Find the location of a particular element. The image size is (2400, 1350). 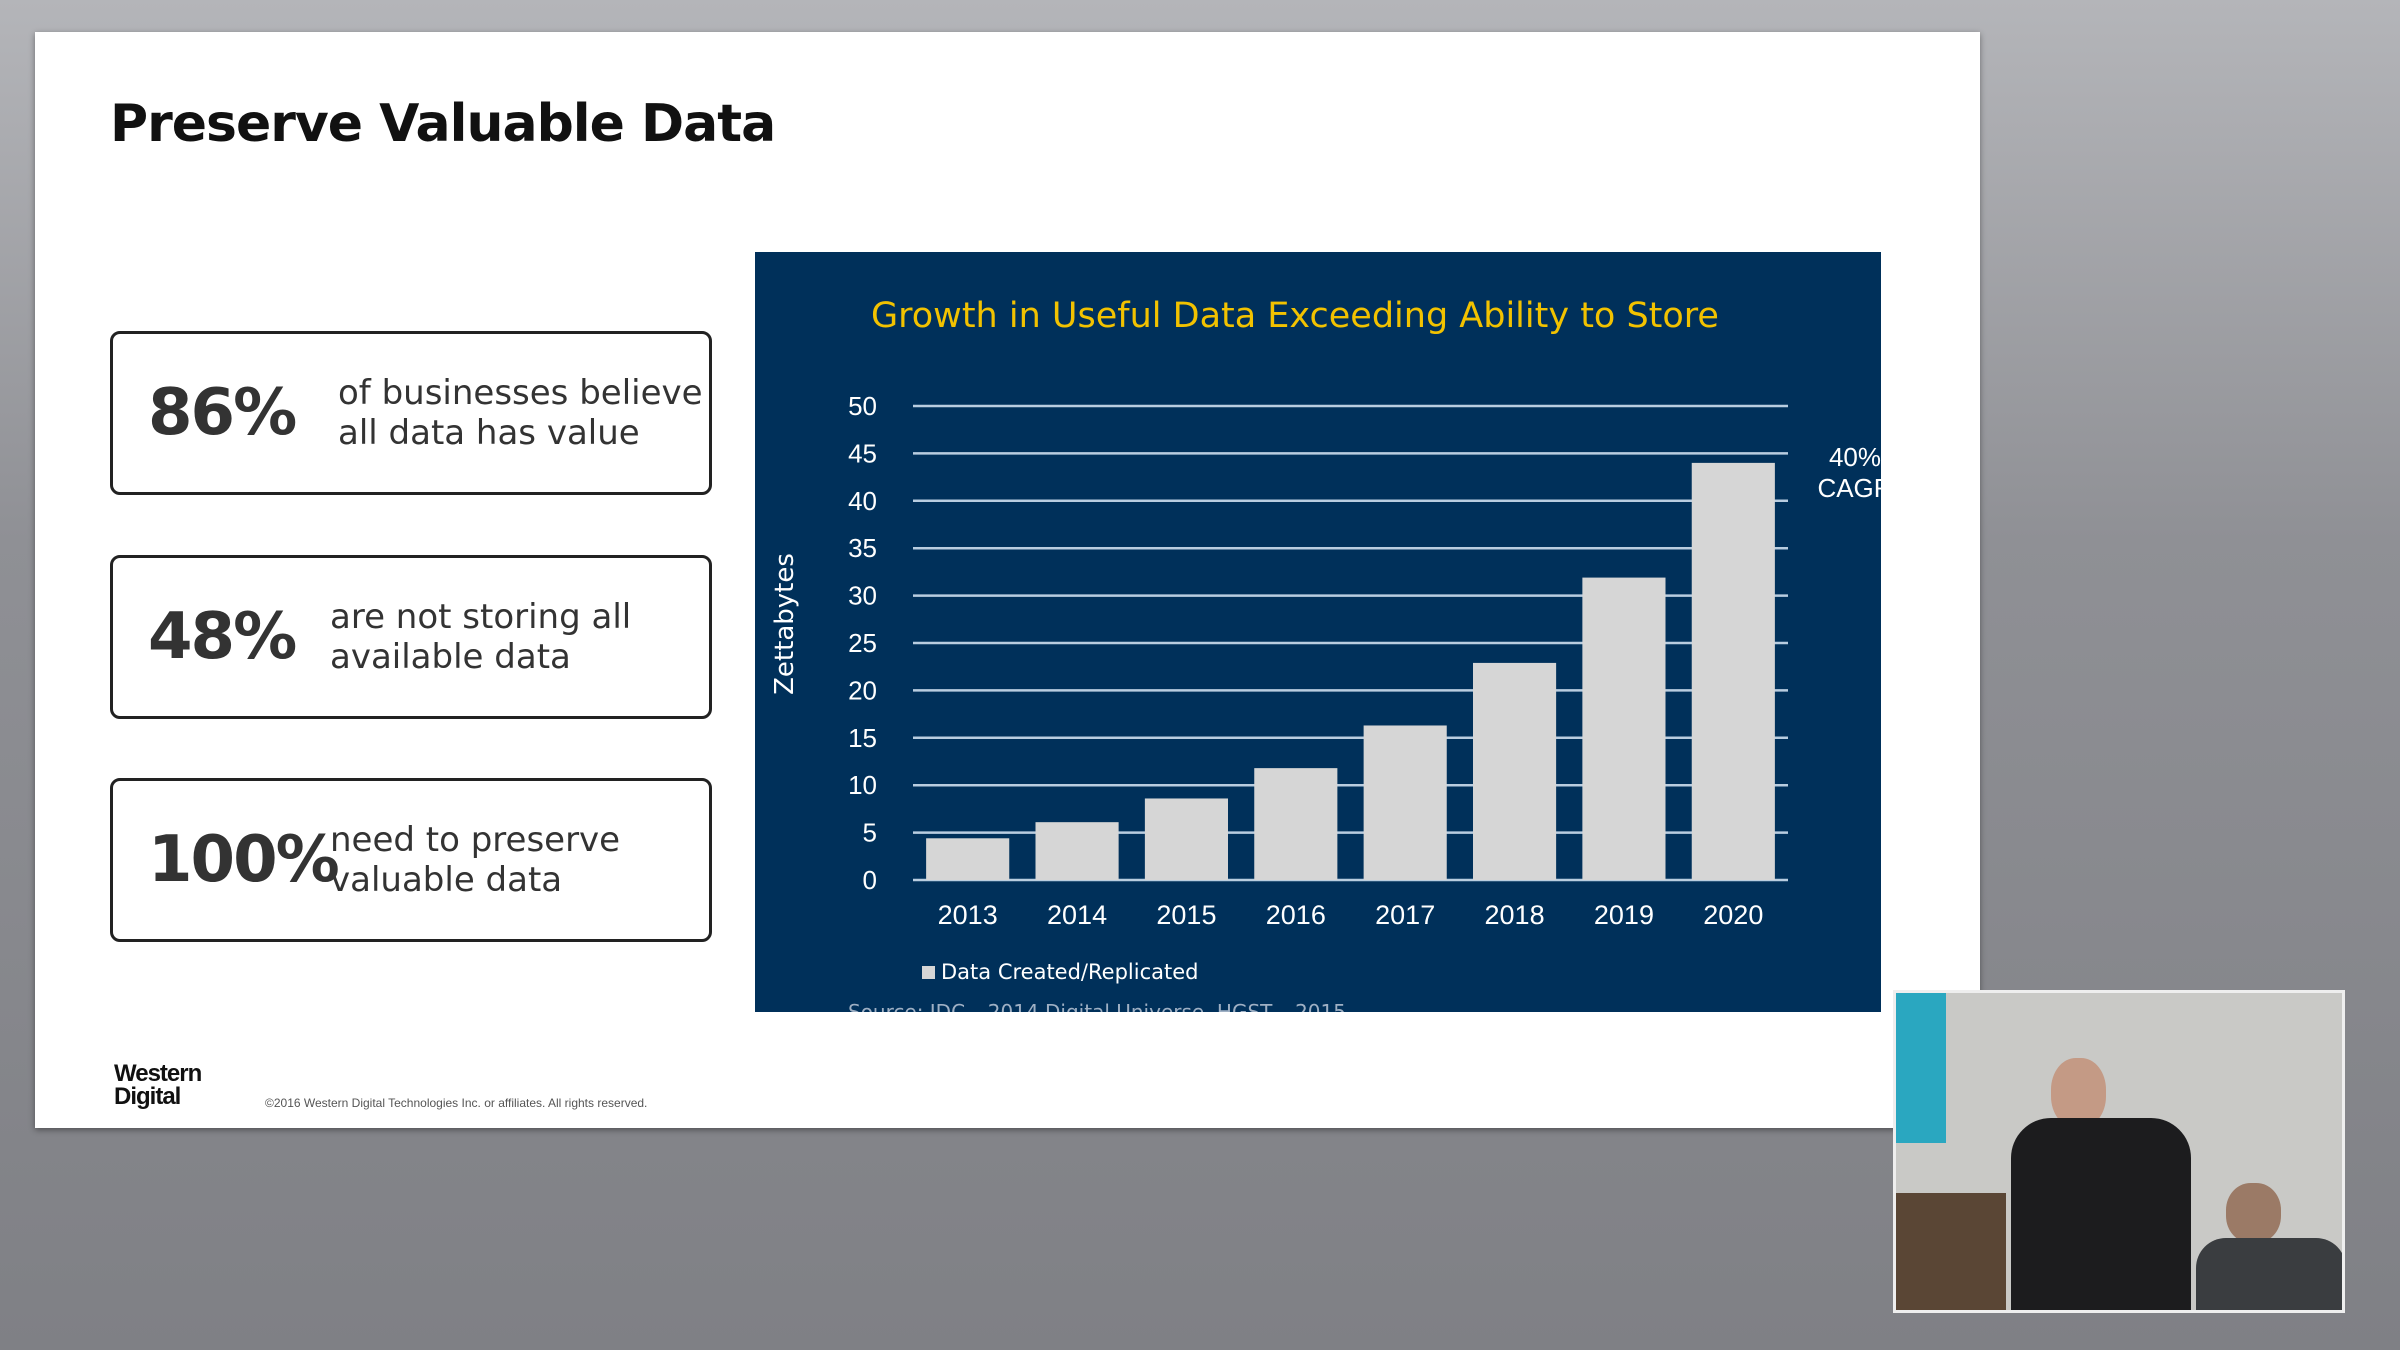

y-tick-label: 15 is located at coordinates (862, 738).